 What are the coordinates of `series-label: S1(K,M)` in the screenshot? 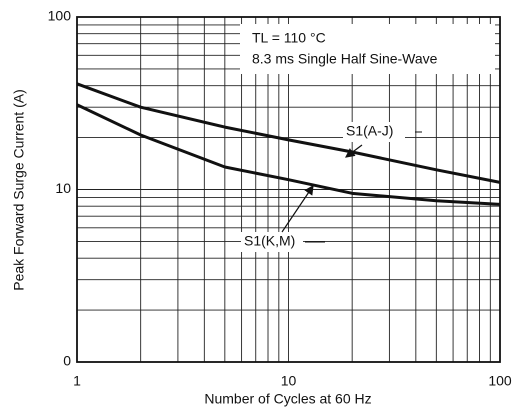 It's located at (269, 241).